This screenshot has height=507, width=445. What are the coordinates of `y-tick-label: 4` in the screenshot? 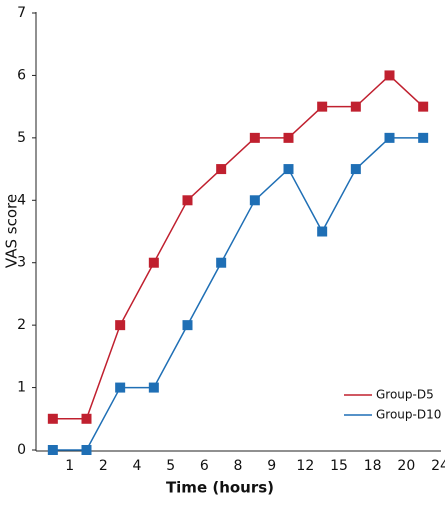 It's located at (21, 200).